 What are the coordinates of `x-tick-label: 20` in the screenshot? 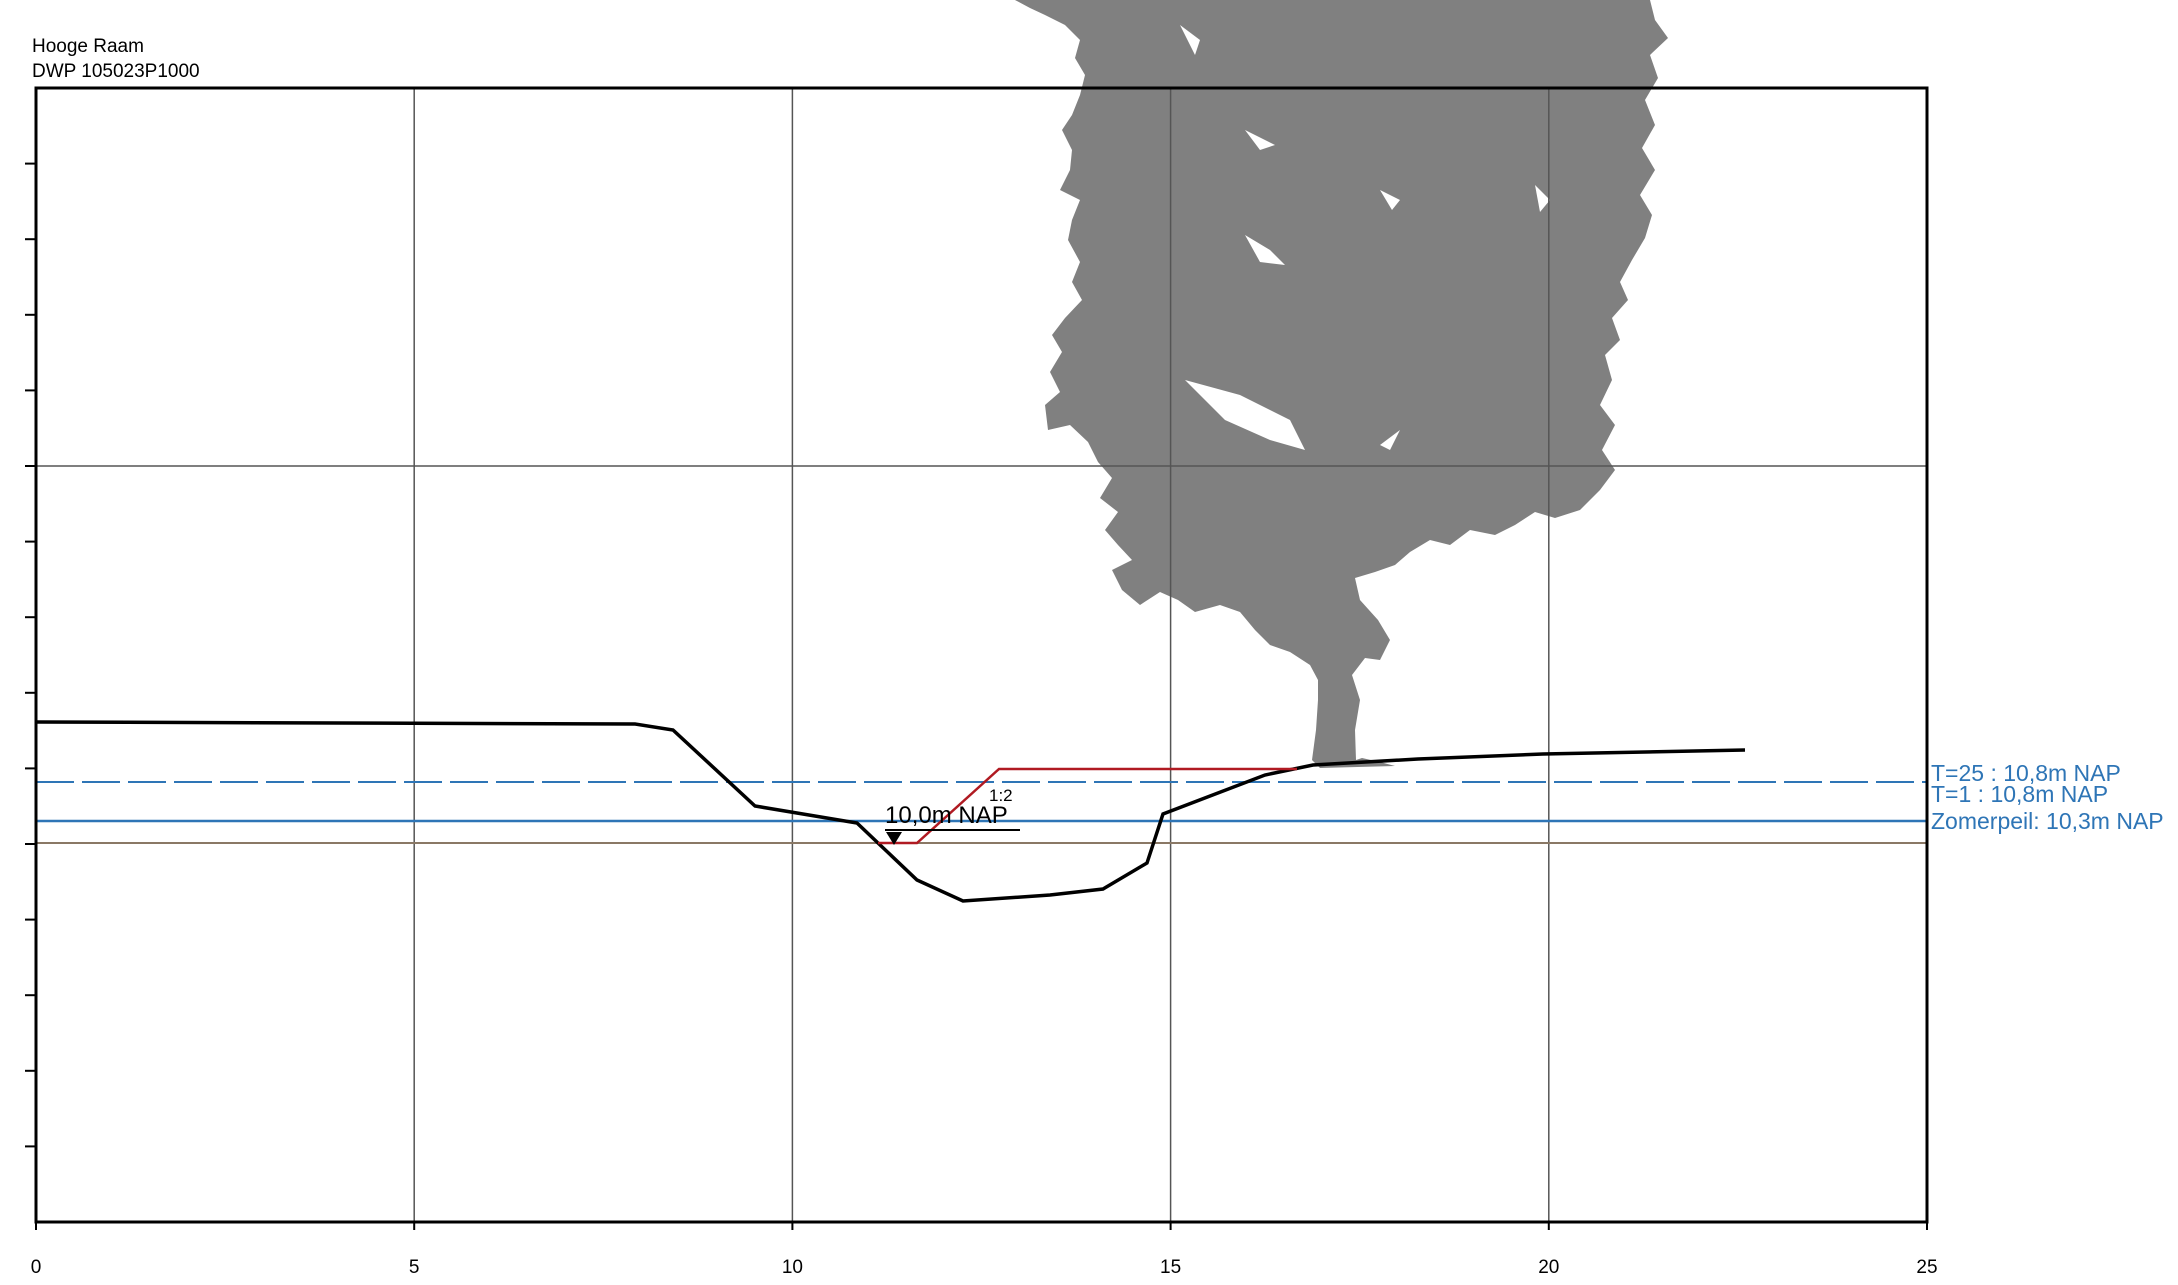 It's located at (1548, 1267).